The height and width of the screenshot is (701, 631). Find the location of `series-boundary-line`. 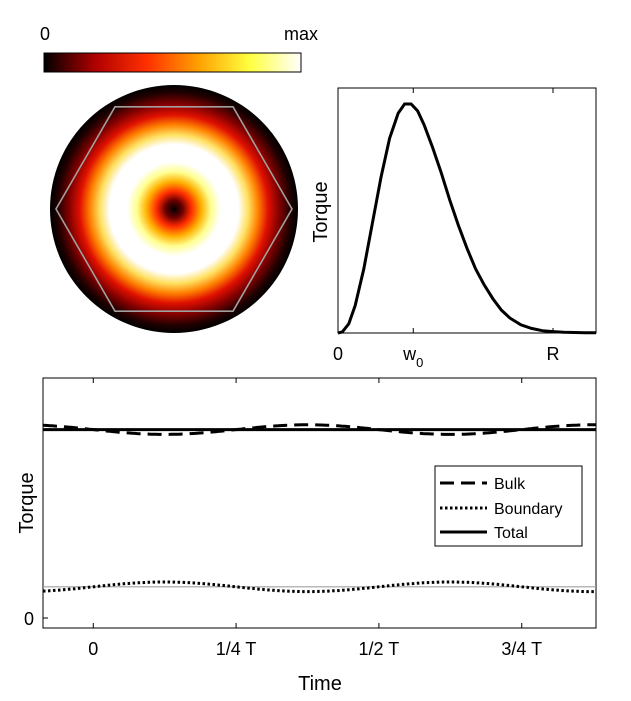

series-boundary-line is located at coordinates (319, 587).